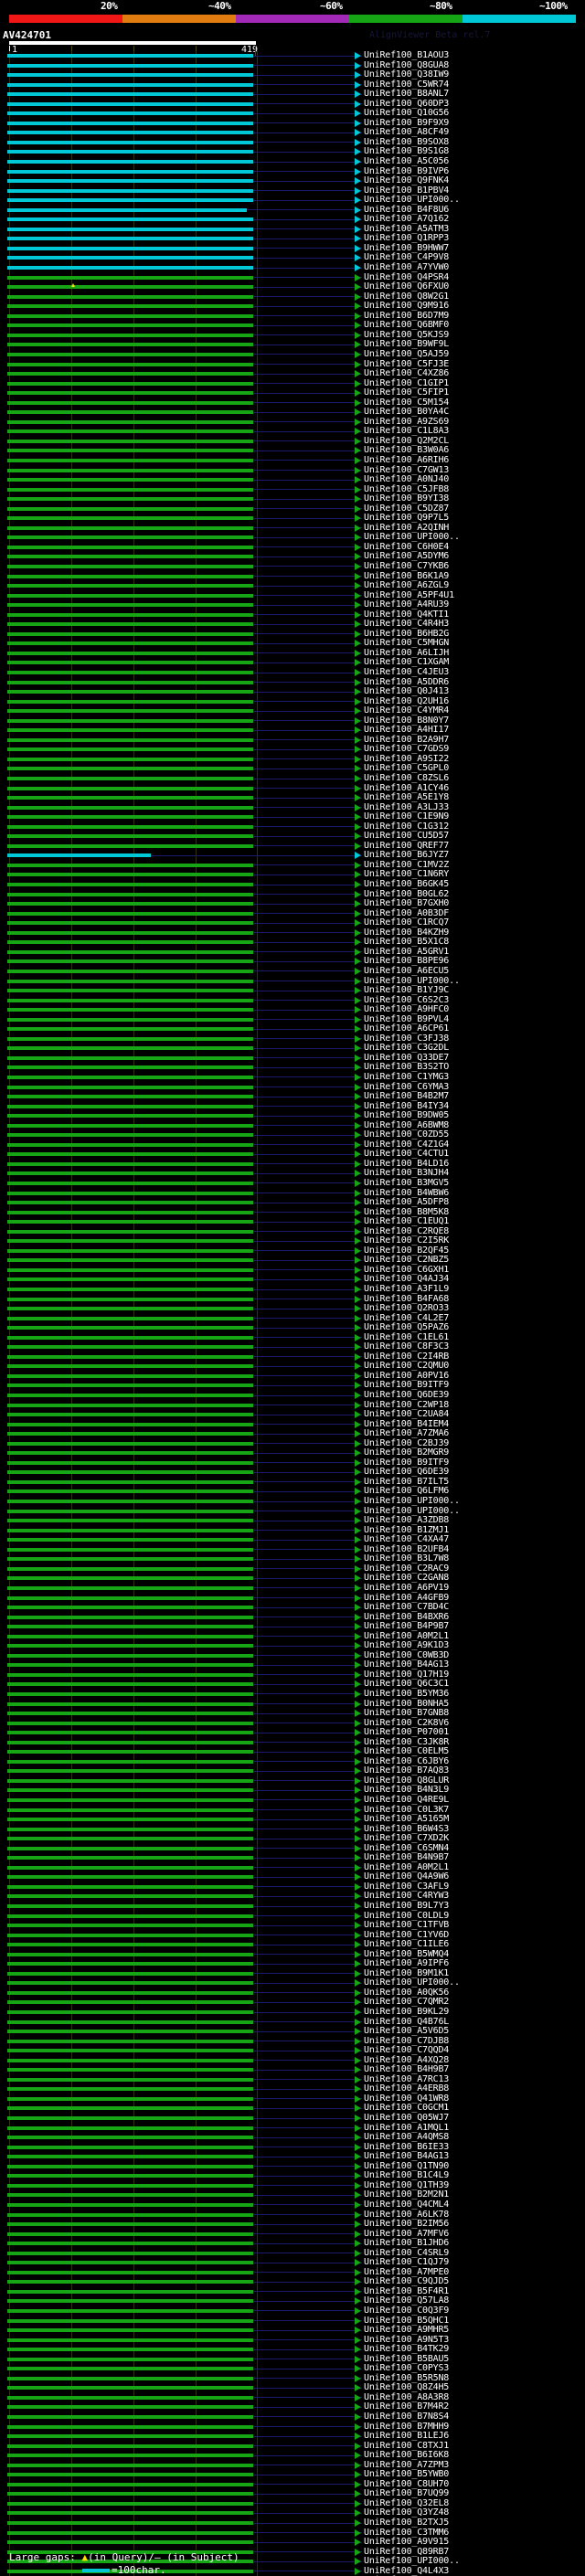  I want to click on hit-row: UniRef100_C8ZSL6, so click(293, 778).